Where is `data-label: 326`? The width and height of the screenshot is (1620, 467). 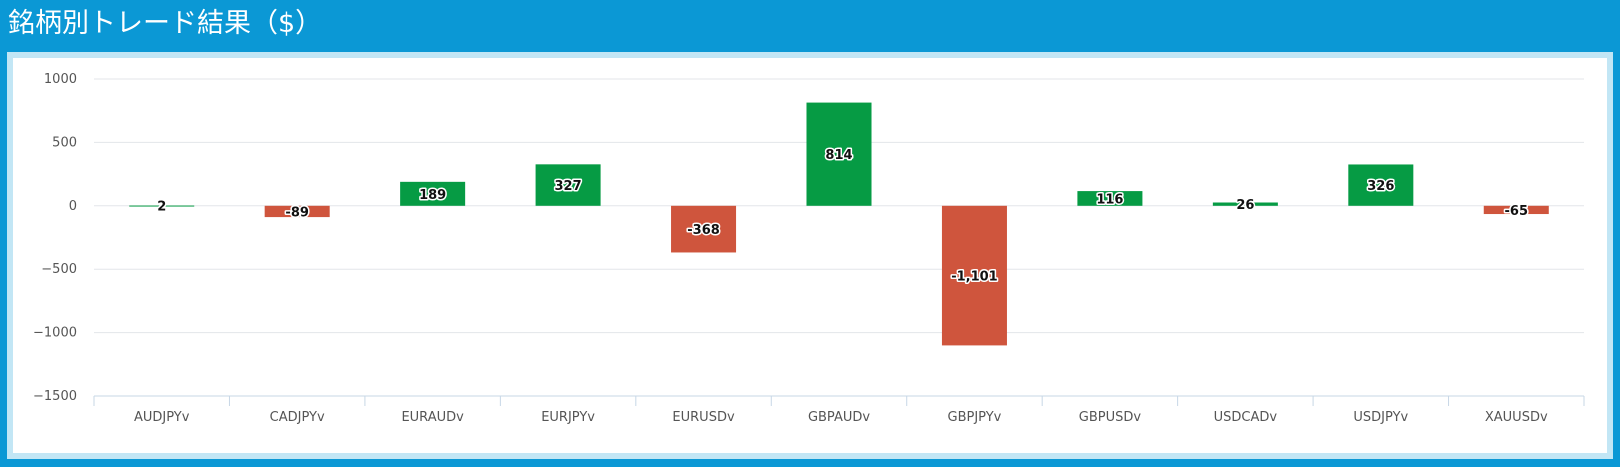 data-label: 326 is located at coordinates (1380, 186).